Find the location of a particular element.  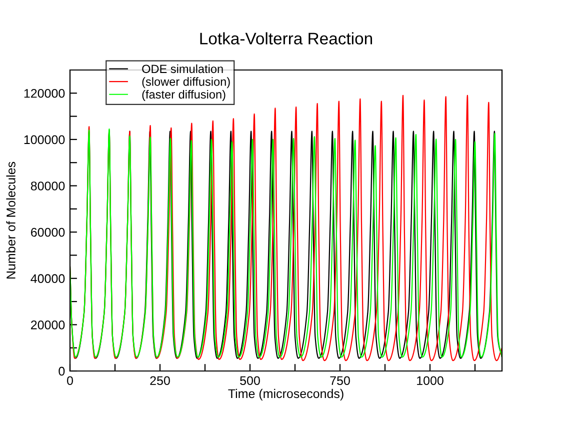

y-tick-label: 80000 is located at coordinates (47, 186).